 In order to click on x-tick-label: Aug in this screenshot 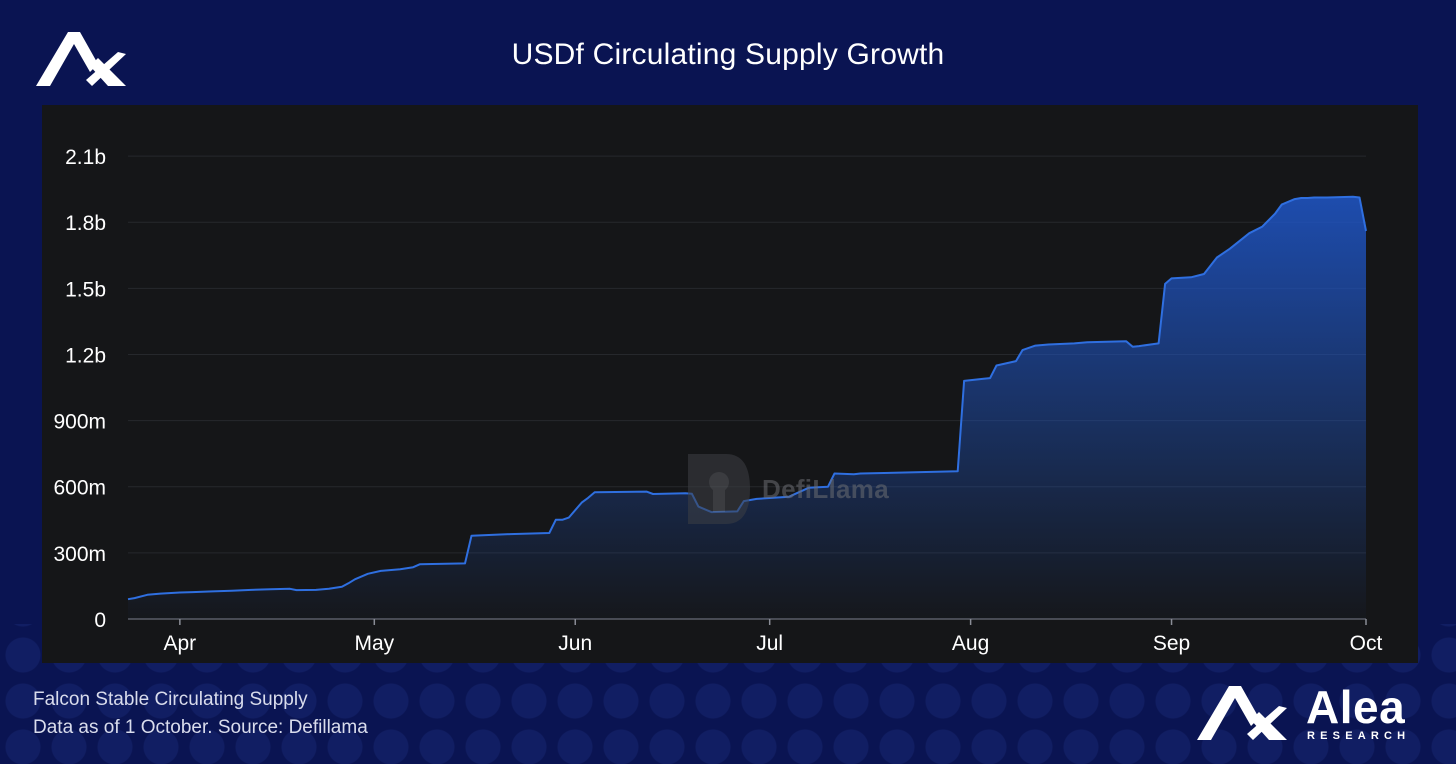, I will do `click(970, 643)`.